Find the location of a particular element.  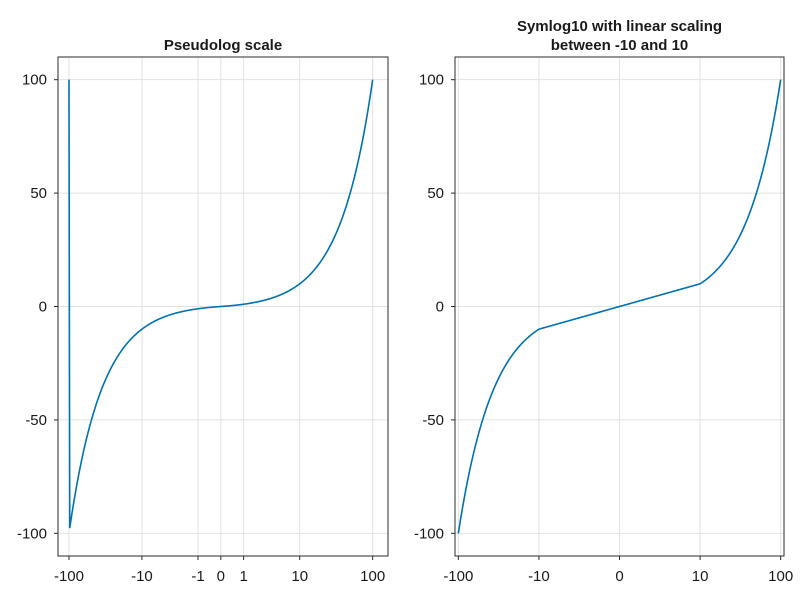

chart-title: Pseudolog scale is located at coordinates (223, 45).